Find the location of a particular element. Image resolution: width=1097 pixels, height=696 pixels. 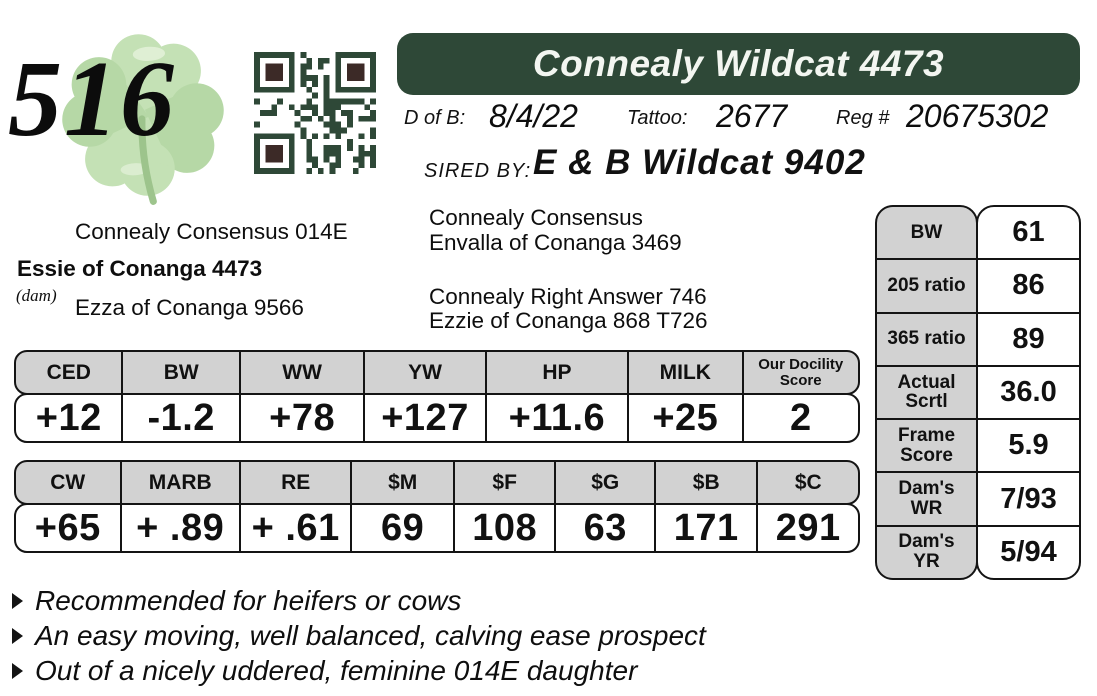

epd-header: CED is located at coordinates (70, 372).